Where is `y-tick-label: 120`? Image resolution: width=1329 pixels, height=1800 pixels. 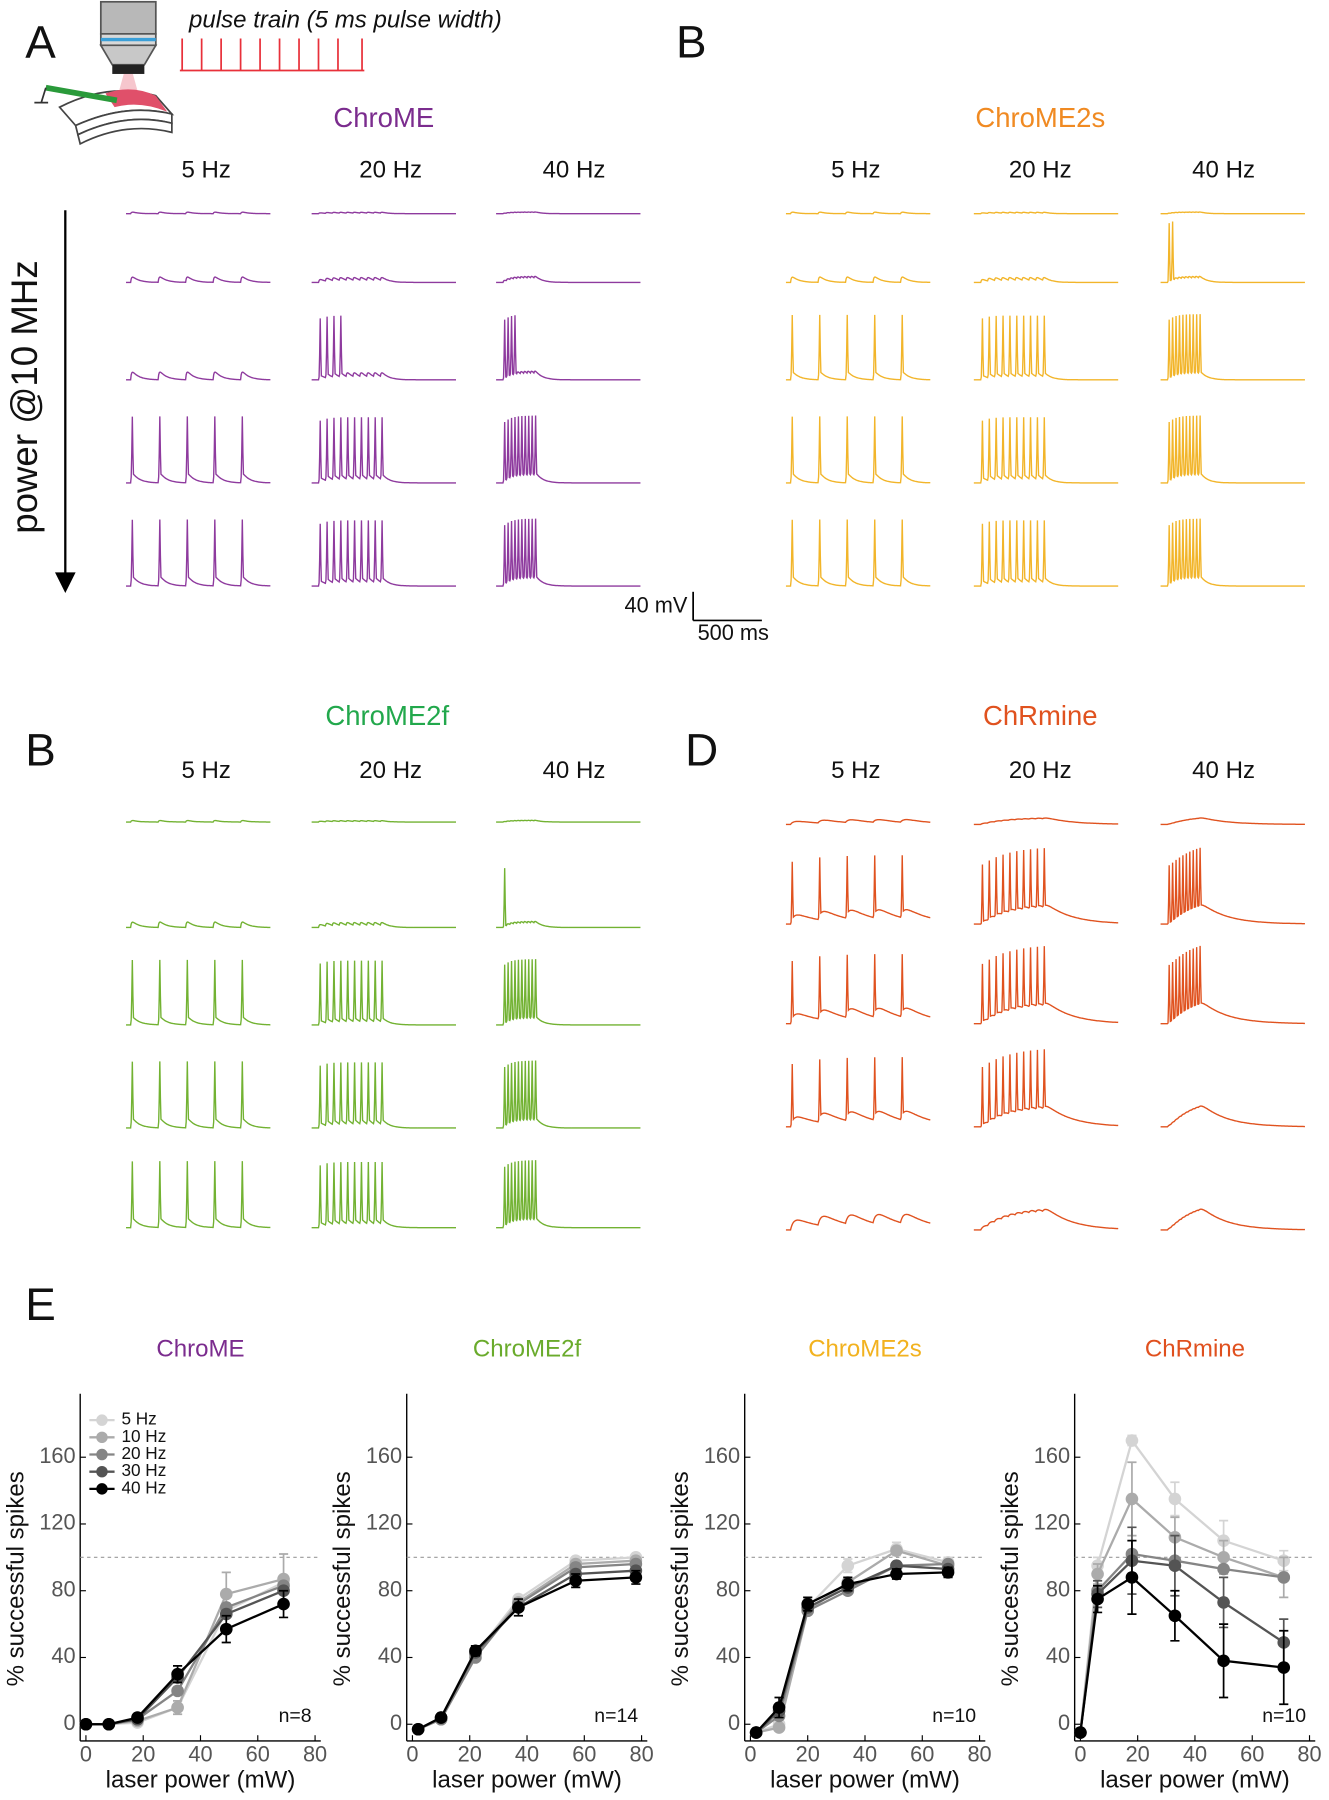 y-tick-label: 120 is located at coordinates (722, 1522).